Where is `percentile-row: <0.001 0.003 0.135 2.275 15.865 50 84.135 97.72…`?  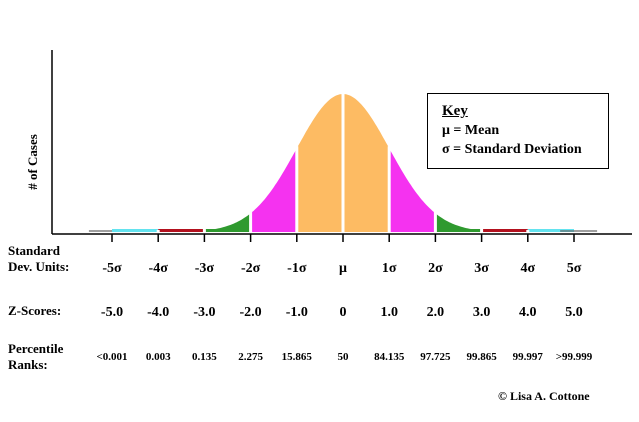 percentile-row: <0.001 0.003 0.135 2.275 15.865 50 84.135 97.72… is located at coordinates (344, 357).